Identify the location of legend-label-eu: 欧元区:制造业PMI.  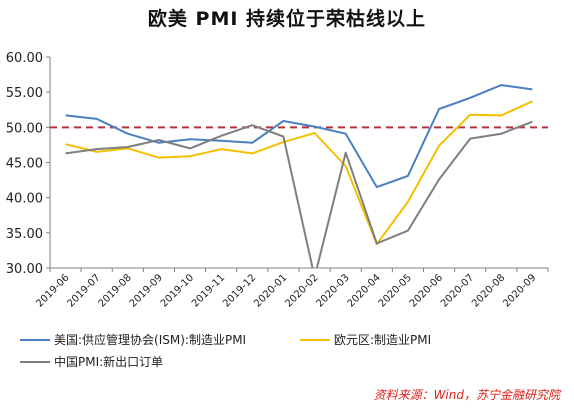
(383, 340).